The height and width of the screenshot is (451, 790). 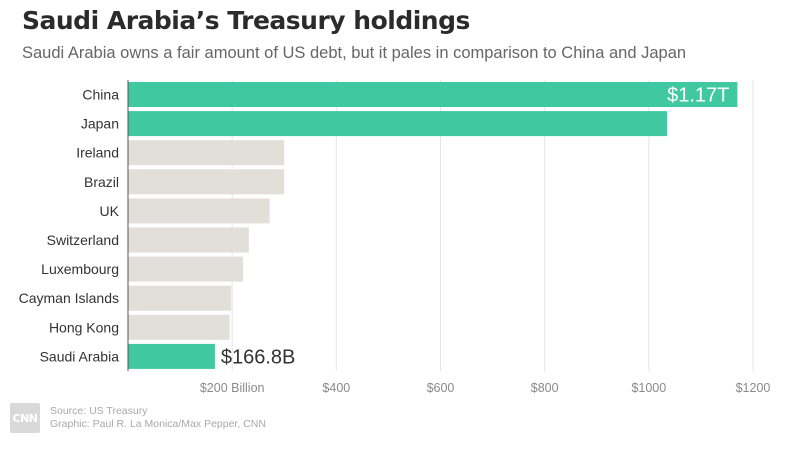 I want to click on x-tick-label: $600, so click(x=441, y=388).